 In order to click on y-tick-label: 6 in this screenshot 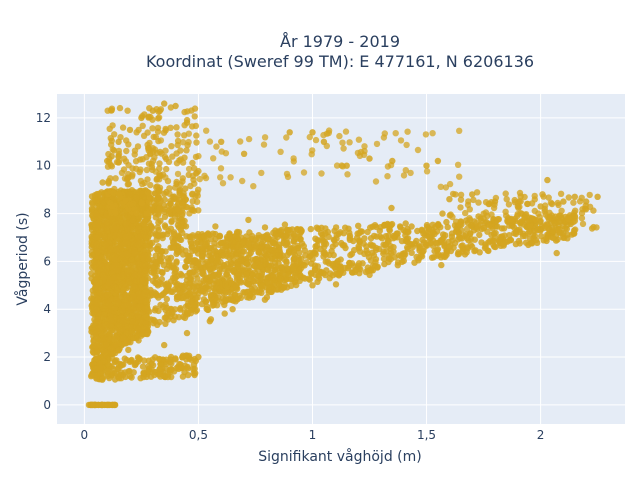, I will do `click(47, 261)`.